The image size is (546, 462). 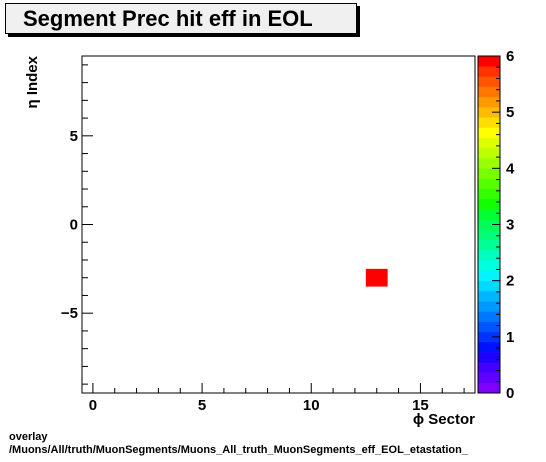 I want to click on footer-line-1: overlay, so click(x=28, y=437).